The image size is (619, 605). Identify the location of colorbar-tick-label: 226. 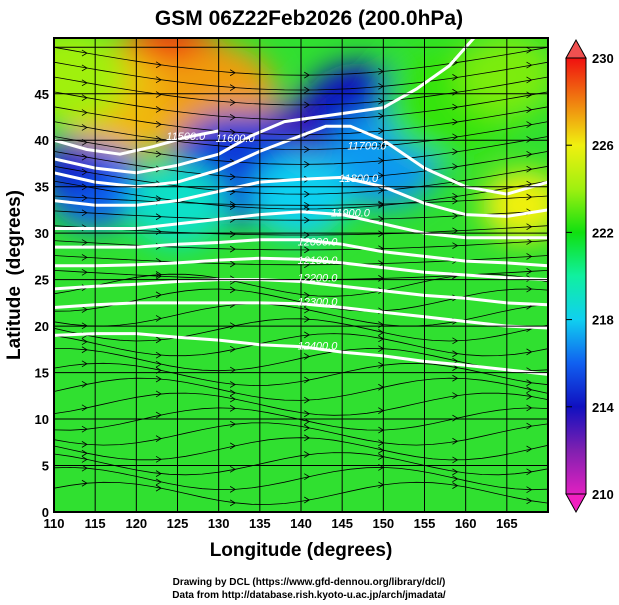
(603, 145).